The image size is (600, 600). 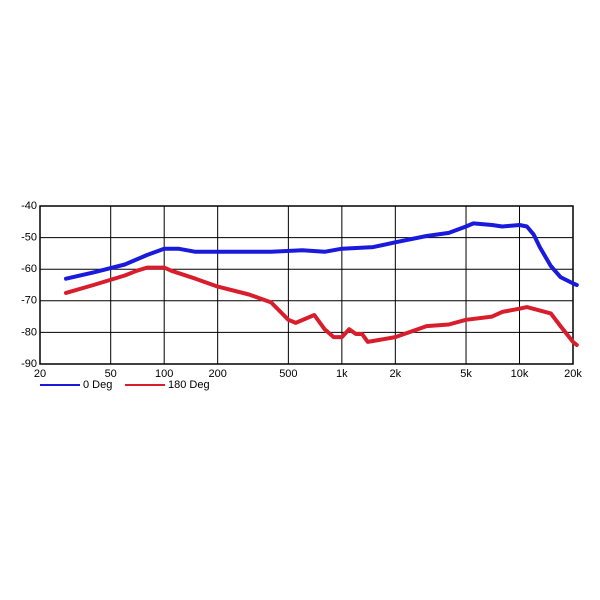 I want to click on x-tick-label: 20, so click(x=40, y=374).